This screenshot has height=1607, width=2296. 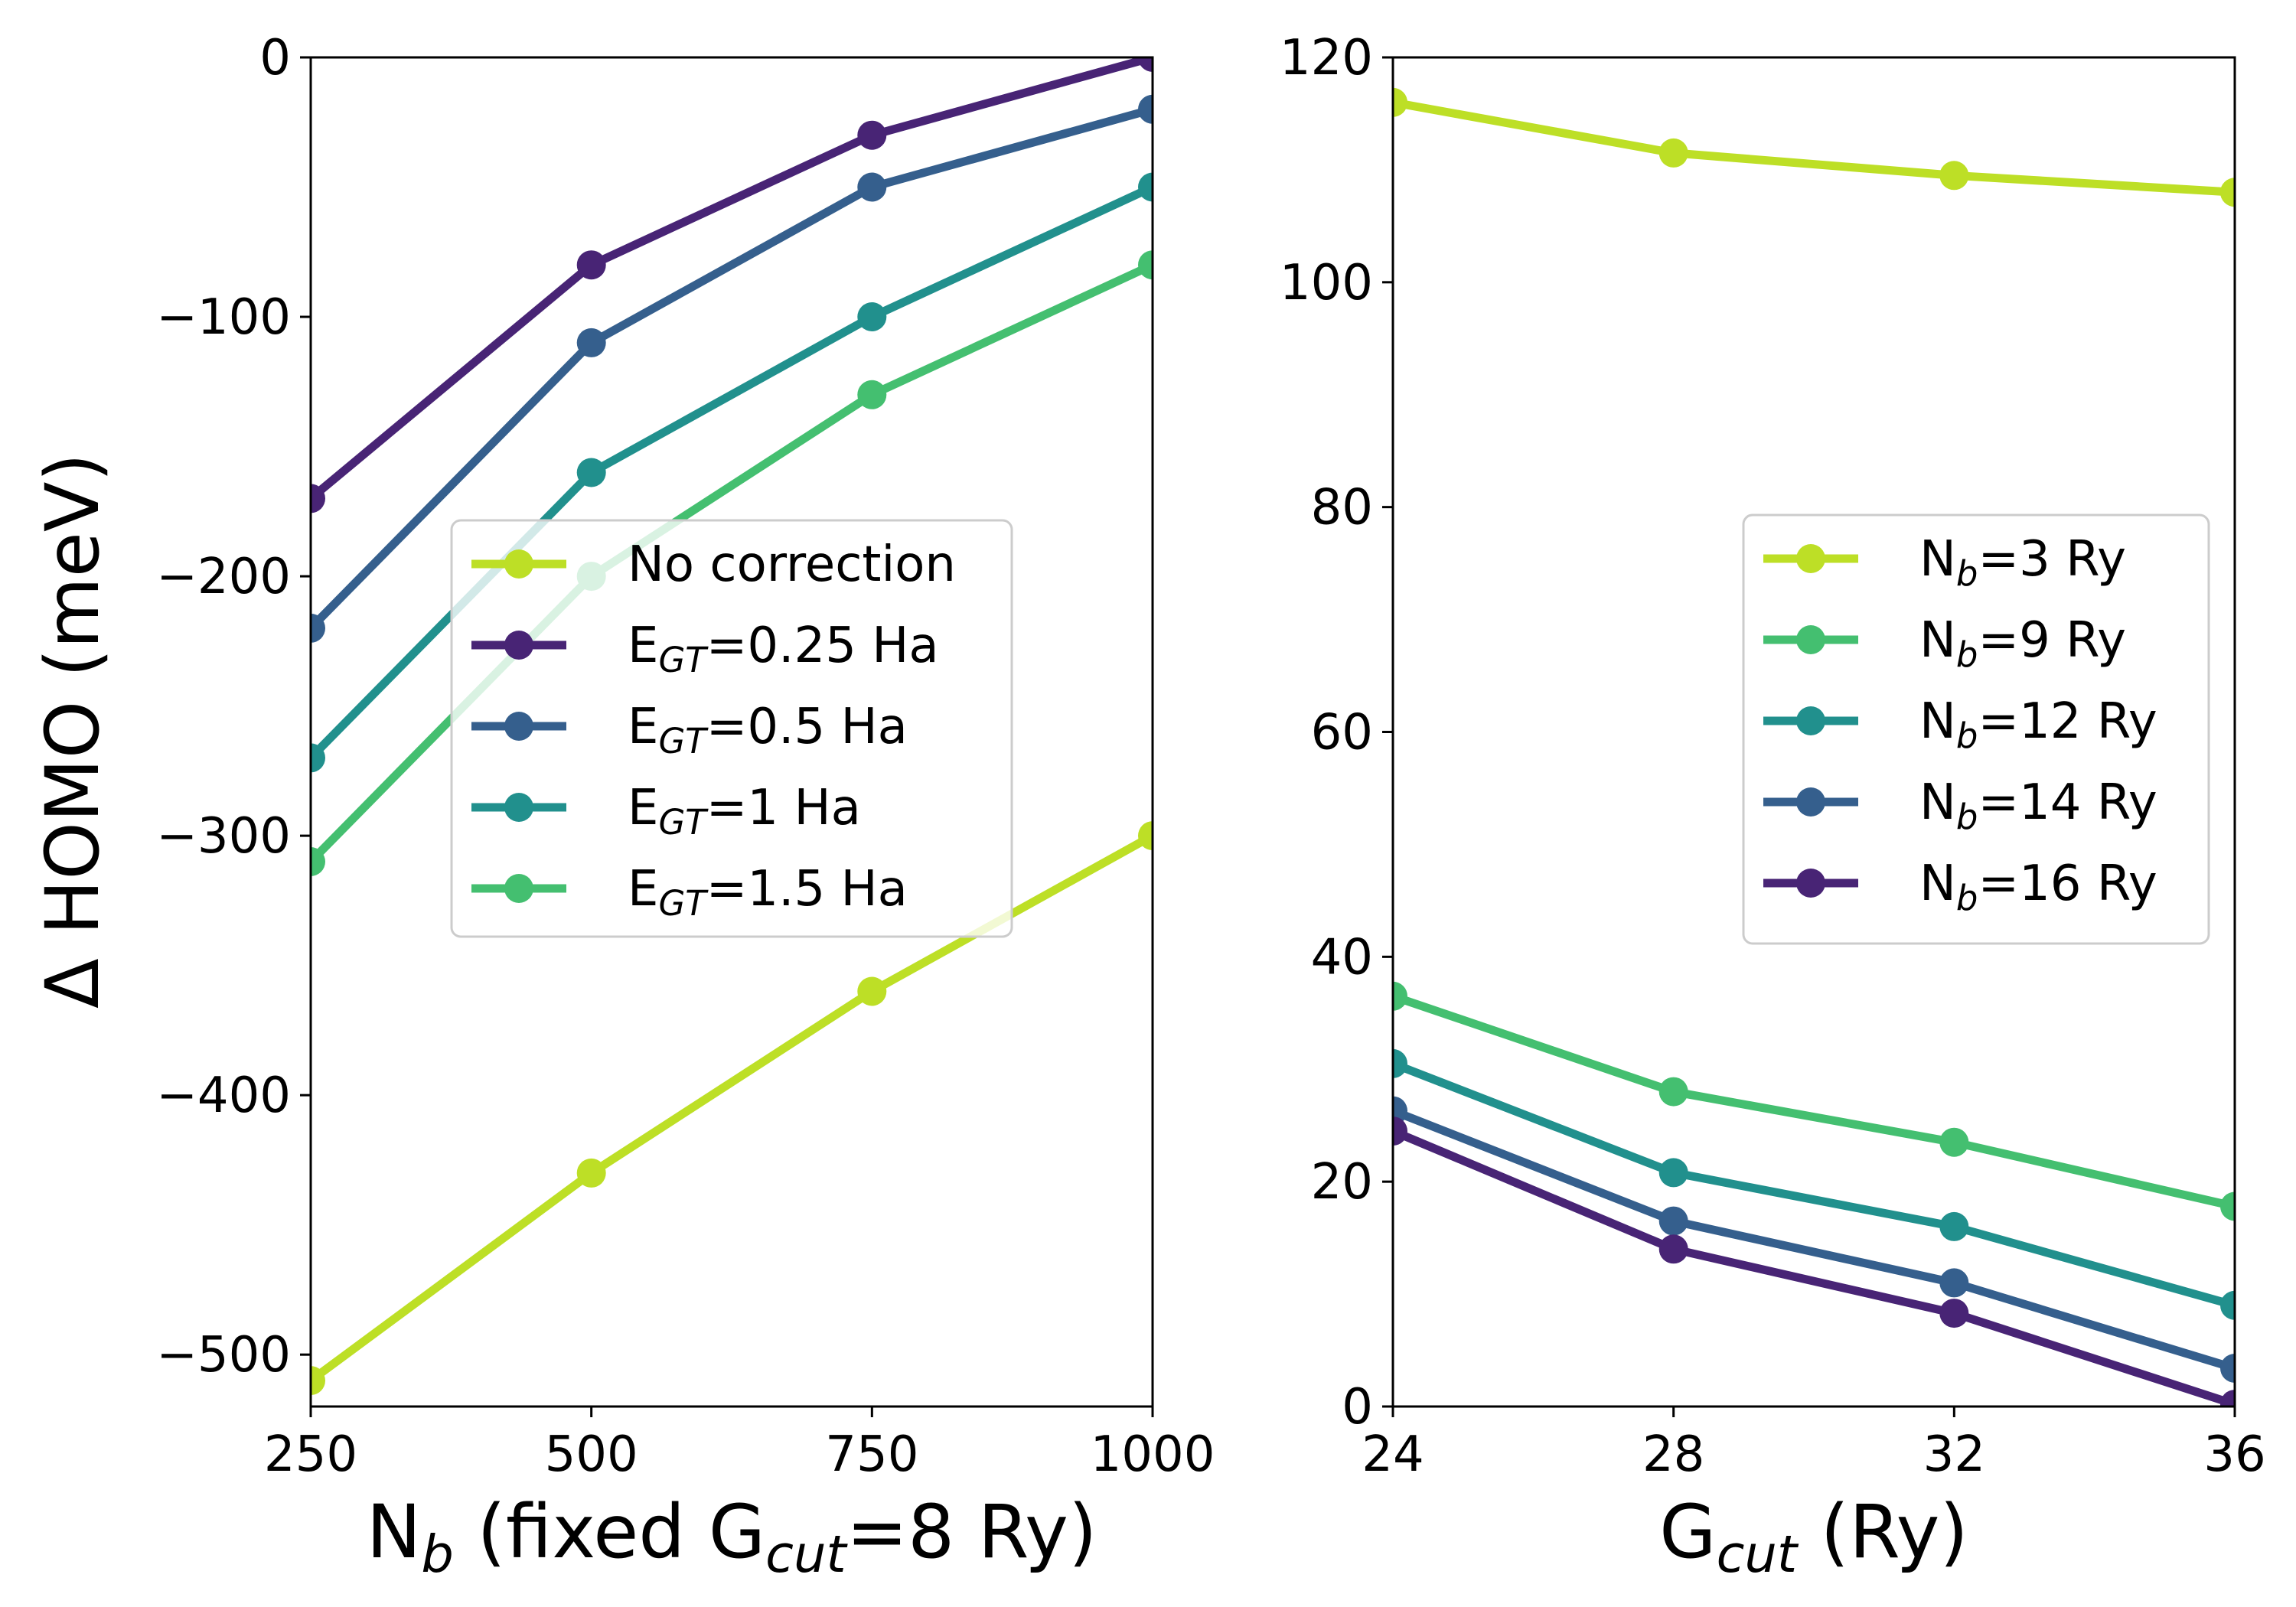 What do you see at coordinates (2038, 887) in the screenshot?
I see `legend-label: Nb=16 Ry` at bounding box center [2038, 887].